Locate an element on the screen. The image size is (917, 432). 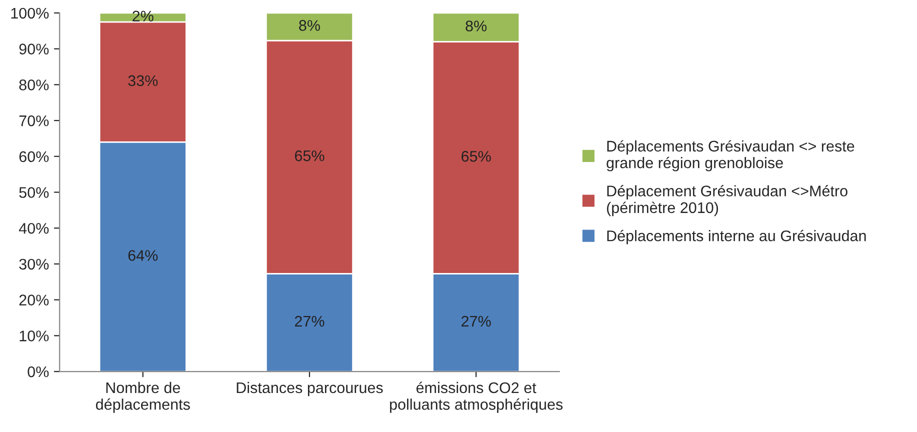
y-tick-label: 50% is located at coordinates (34, 192).